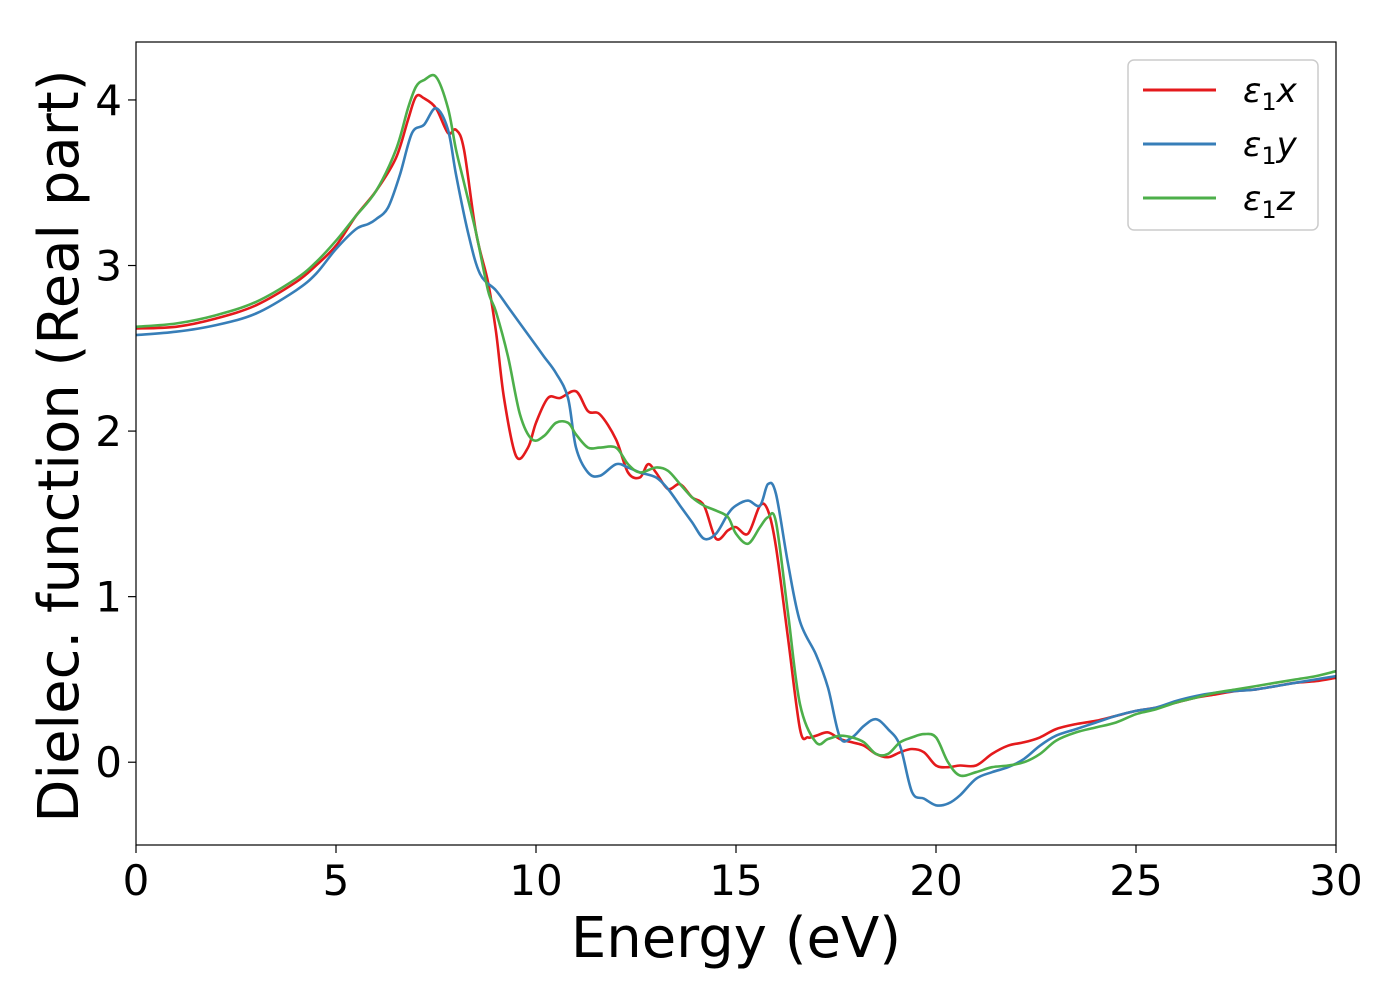 The image size is (1400, 1000). Describe the element at coordinates (935, 880) in the screenshot. I see `x-tick-label: 20` at that location.